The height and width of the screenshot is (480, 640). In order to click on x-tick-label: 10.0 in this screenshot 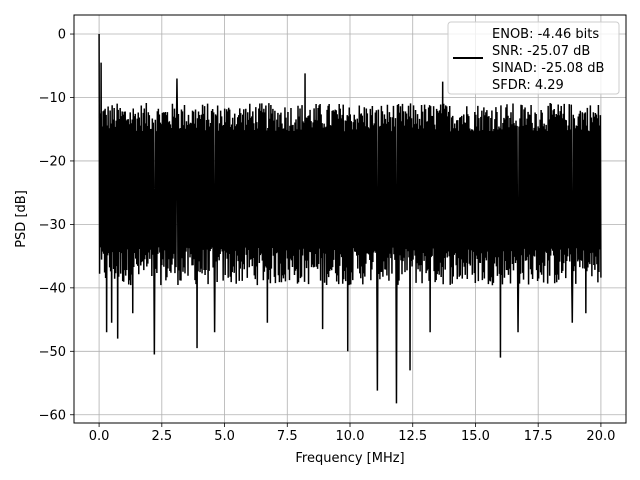, I will do `click(350, 436)`.